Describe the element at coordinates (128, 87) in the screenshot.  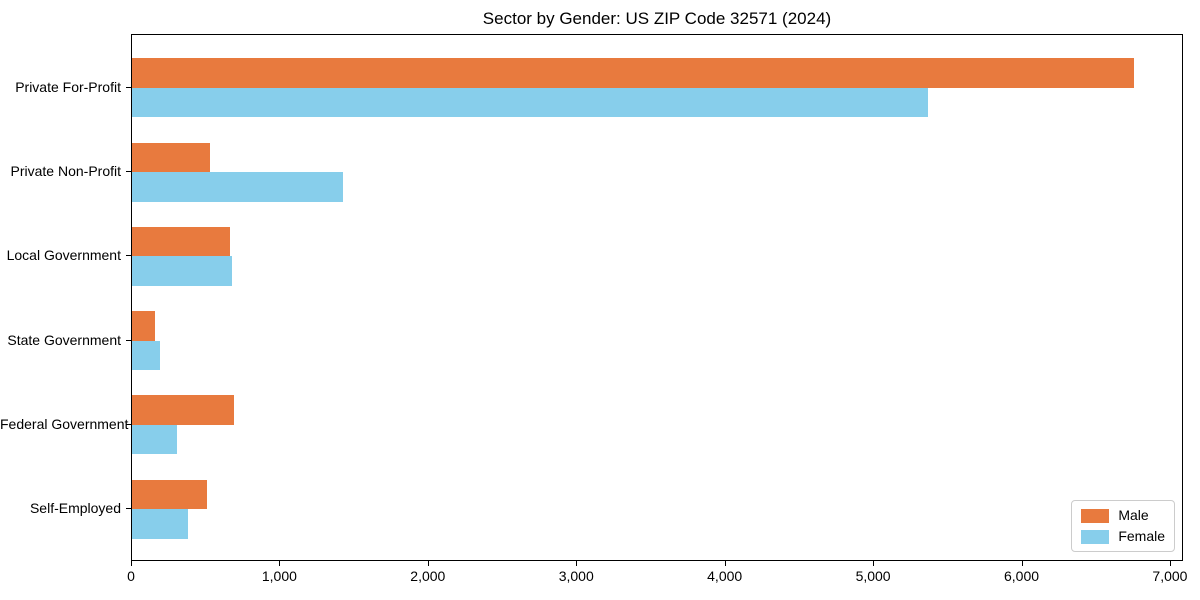
I see `y-tick-private-for-profit` at that location.